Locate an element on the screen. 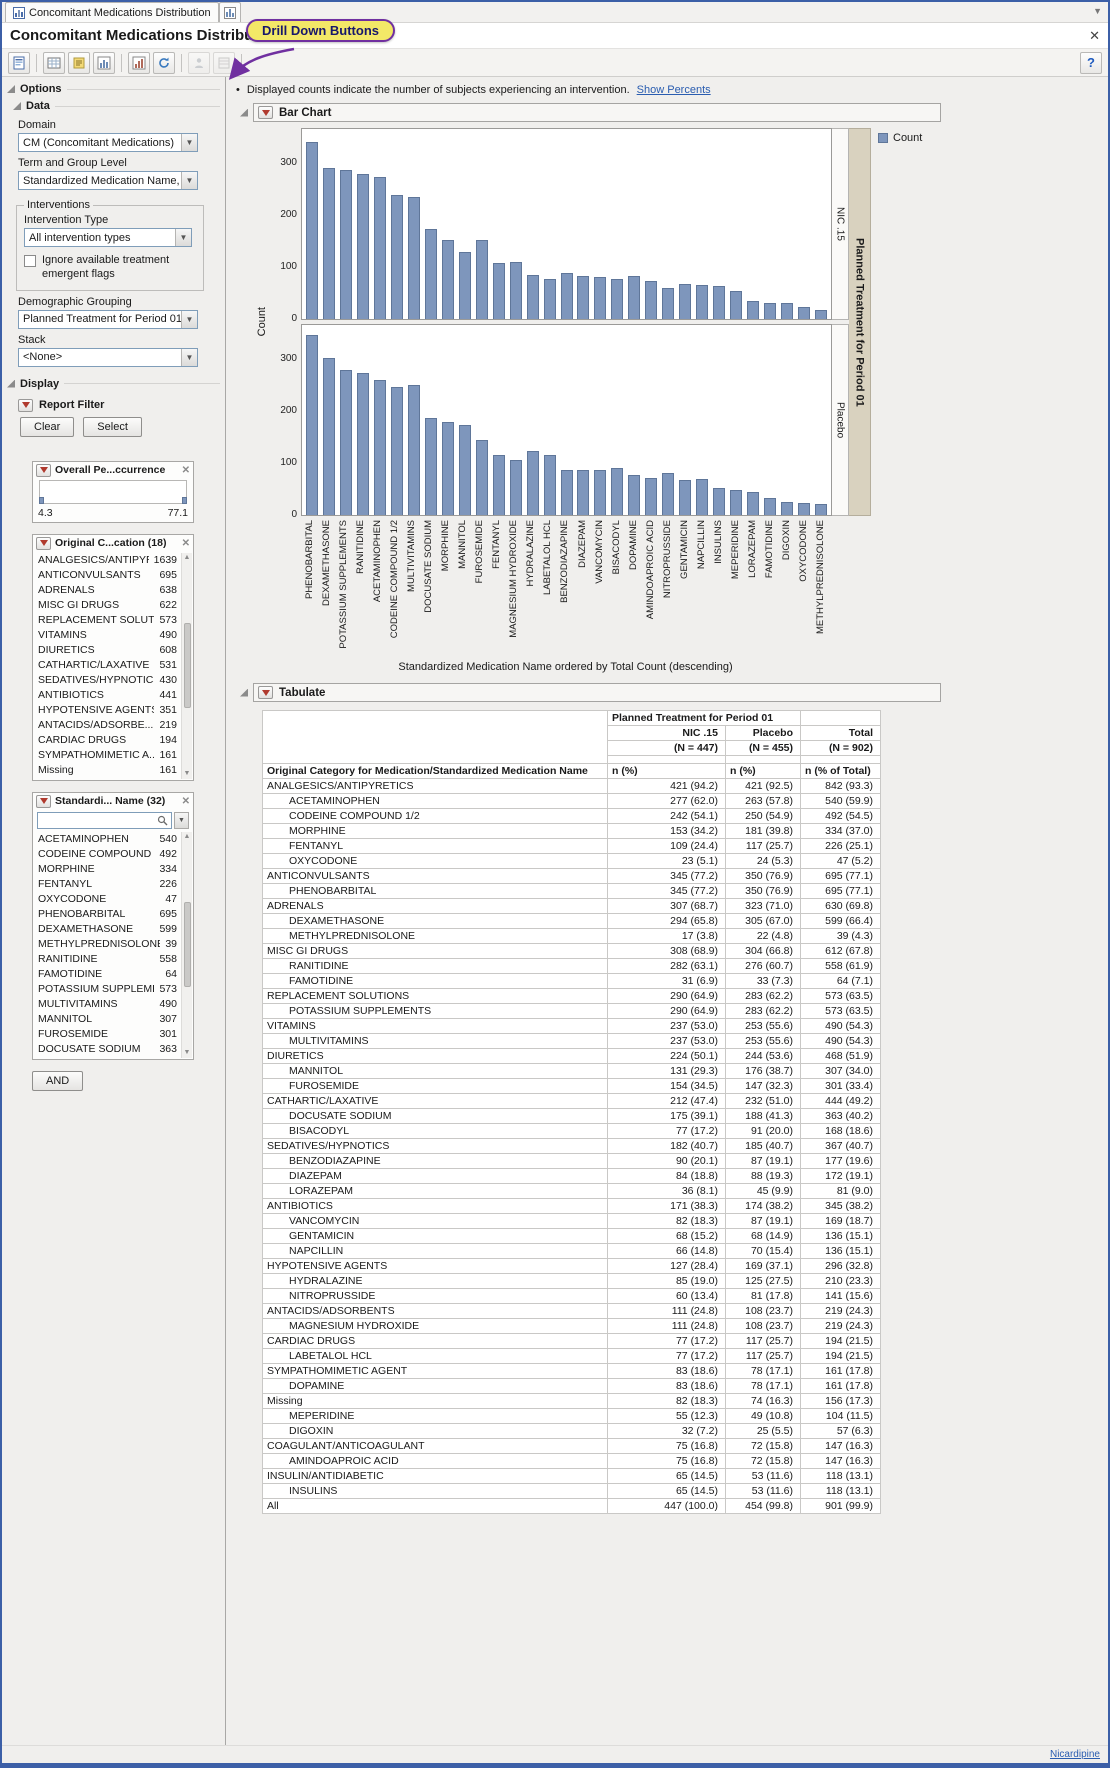 The image size is (1110, 1768). bar-meperidine is located at coordinates (735, 304).